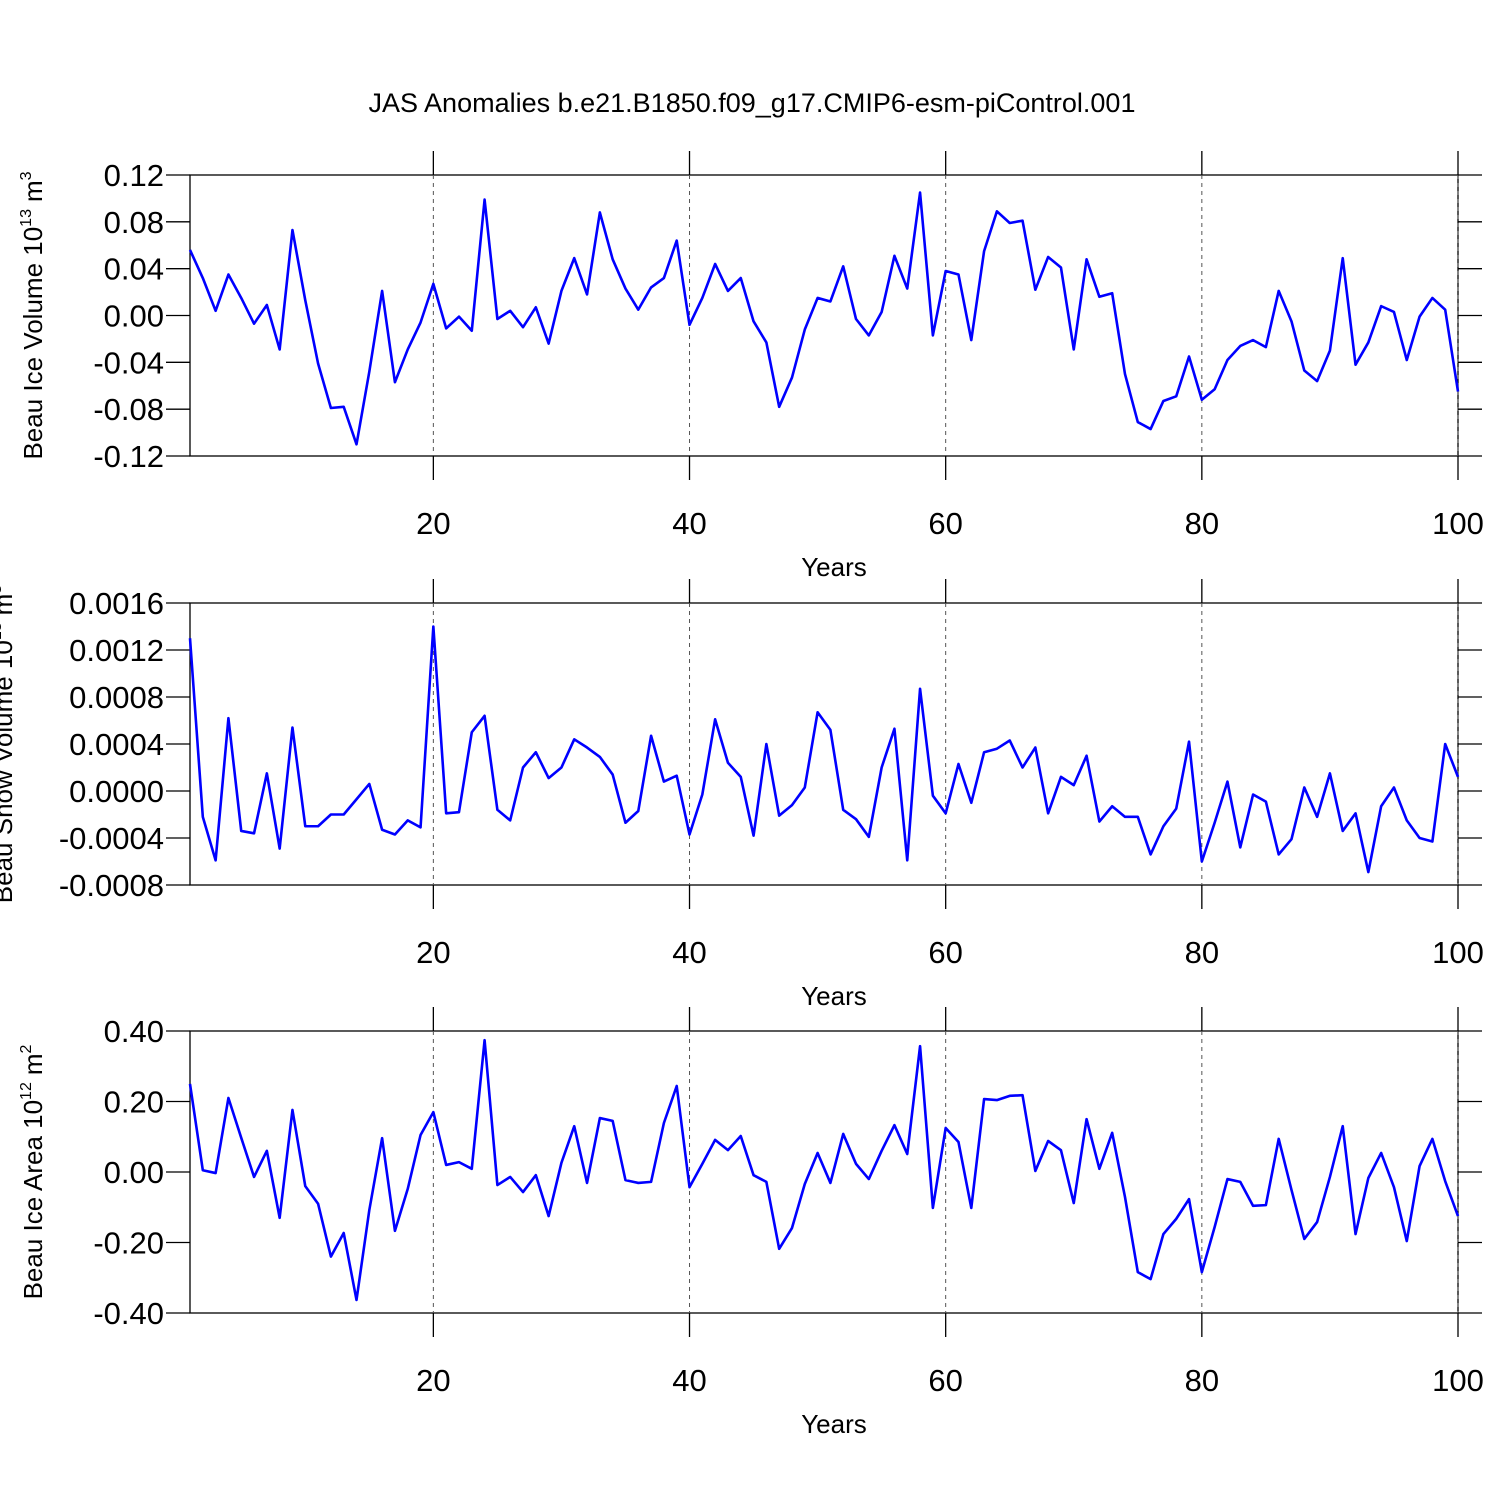 The width and height of the screenshot is (1500, 1500). Describe the element at coordinates (116, 791) in the screenshot. I see `y-tick-label: 0.0000` at that location.